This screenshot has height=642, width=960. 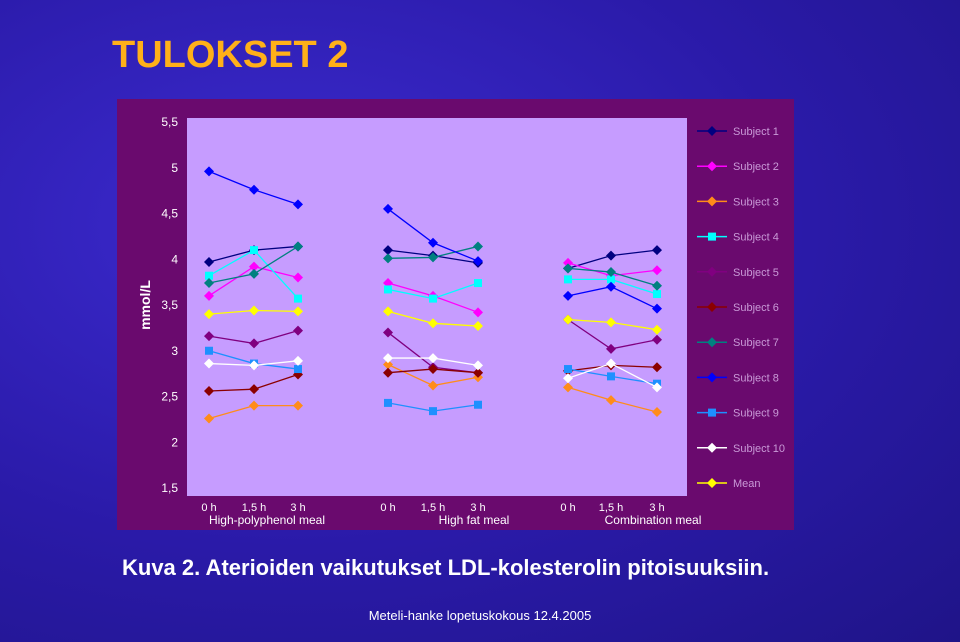 What do you see at coordinates (145, 305) in the screenshot?
I see `y-axis-label: mmol/L` at bounding box center [145, 305].